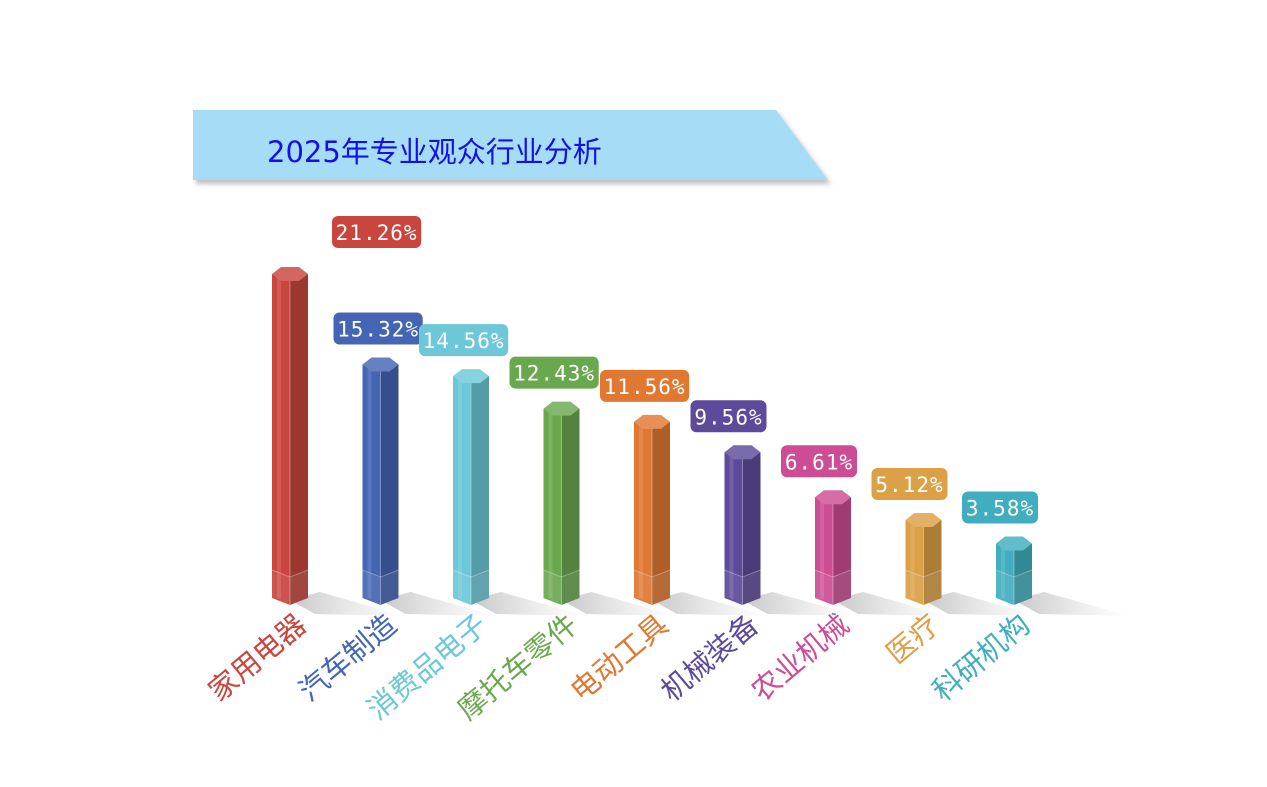  I want to click on data-label: 11.56%, so click(645, 385).